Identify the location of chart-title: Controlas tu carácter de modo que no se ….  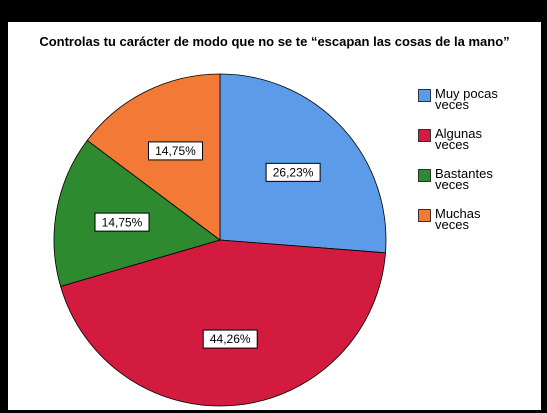
(274, 41).